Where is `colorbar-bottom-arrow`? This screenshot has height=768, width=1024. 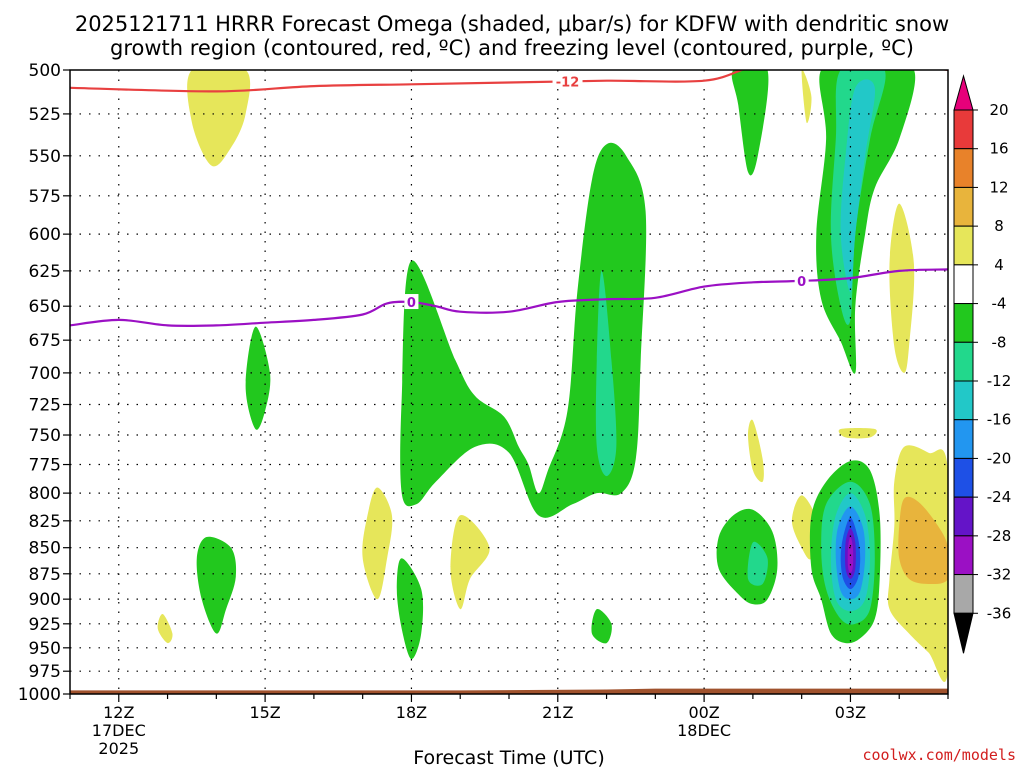 colorbar-bottom-arrow is located at coordinates (963, 633).